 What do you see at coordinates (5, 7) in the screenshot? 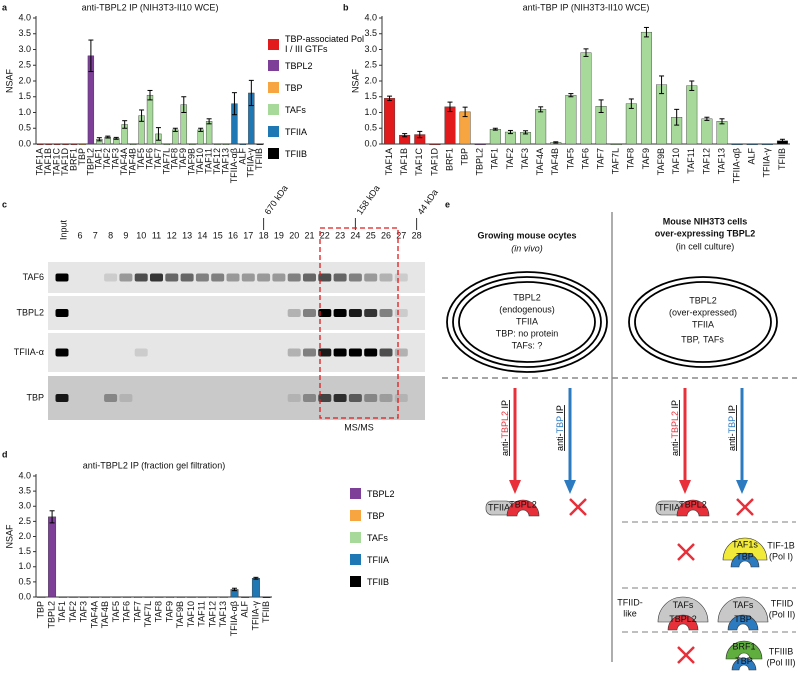
I see `panel-label: a` at bounding box center [5, 7].